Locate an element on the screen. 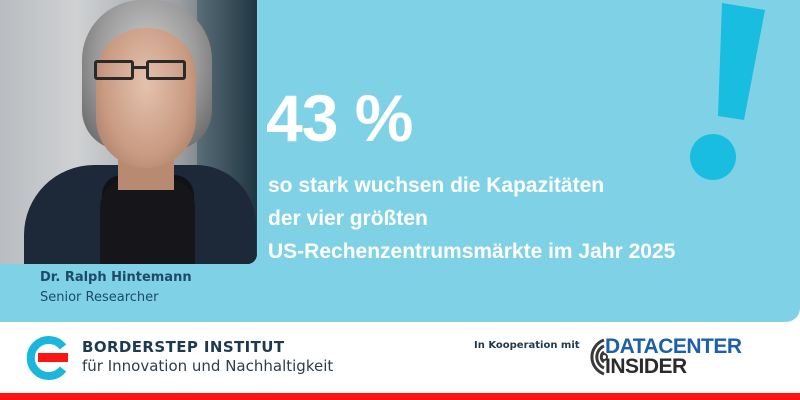 The image size is (800, 400). borderstep-logo-icon is located at coordinates (47, 358).